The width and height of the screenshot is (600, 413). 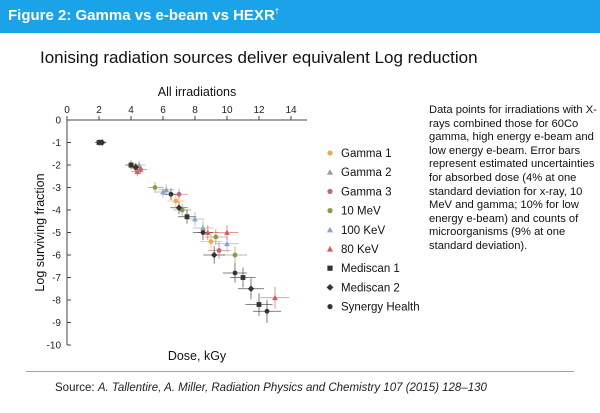 I want to click on y-tick-label: -9, so click(x=56, y=323).